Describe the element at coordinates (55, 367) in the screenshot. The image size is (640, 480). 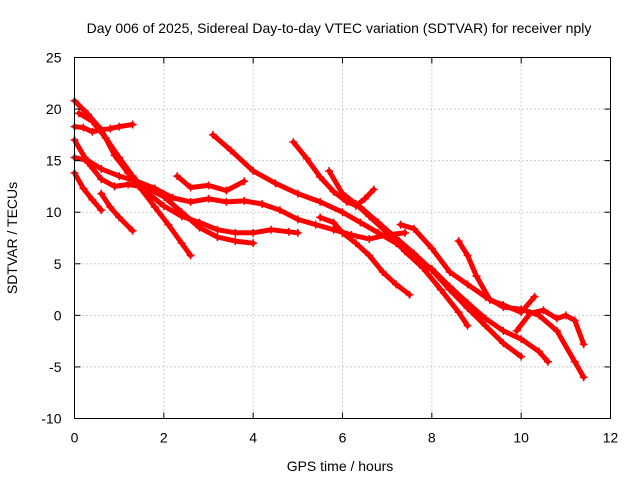
I see `y-tick-label: -5` at that location.